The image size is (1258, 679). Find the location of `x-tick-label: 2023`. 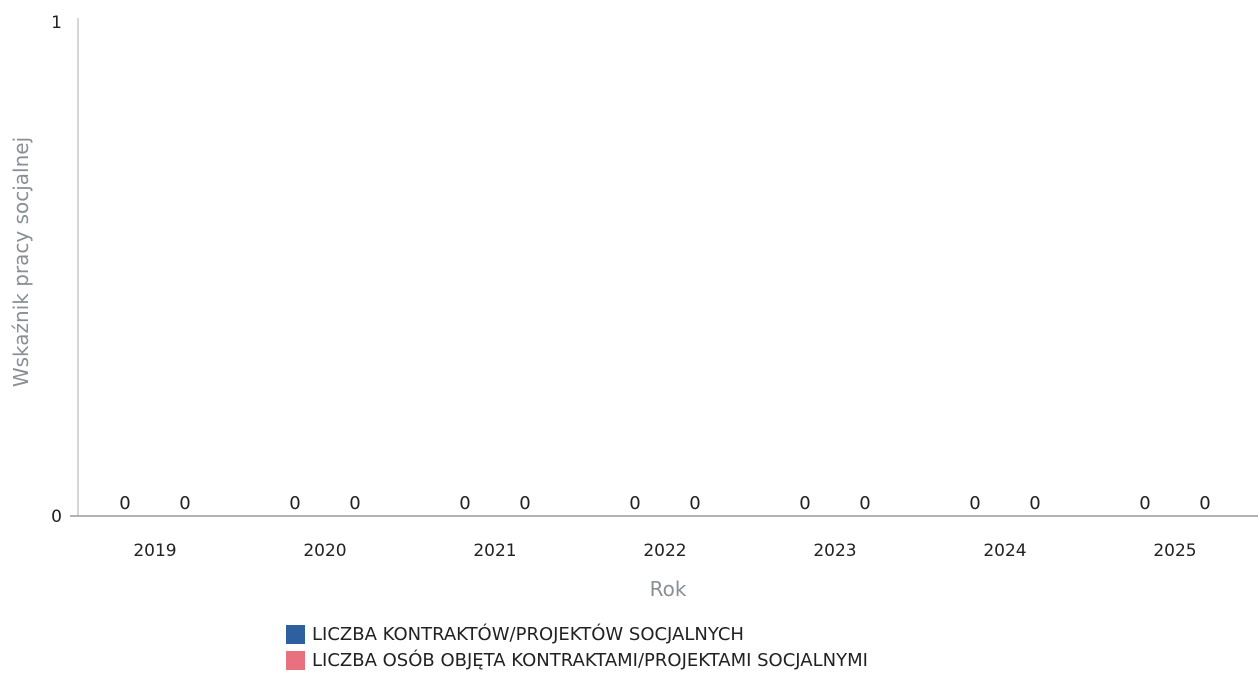

x-tick-label: 2023 is located at coordinates (834, 551).